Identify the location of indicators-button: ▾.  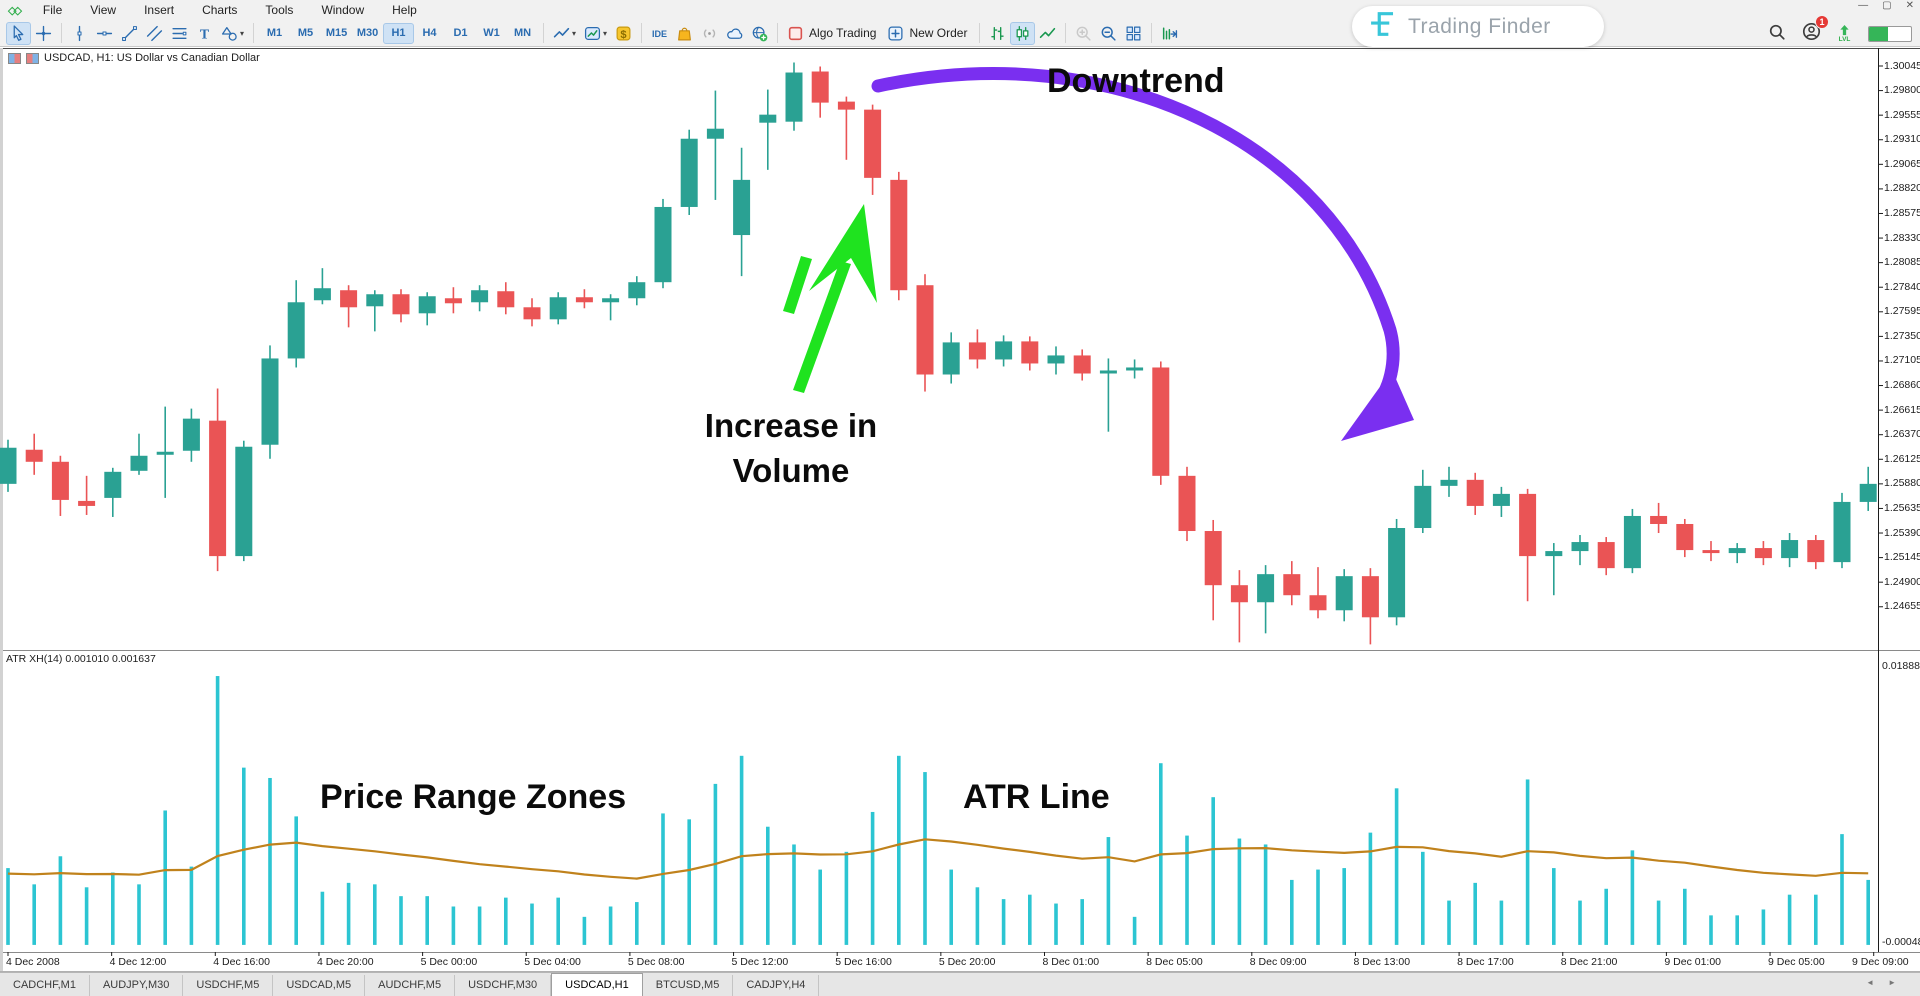
(595, 33).